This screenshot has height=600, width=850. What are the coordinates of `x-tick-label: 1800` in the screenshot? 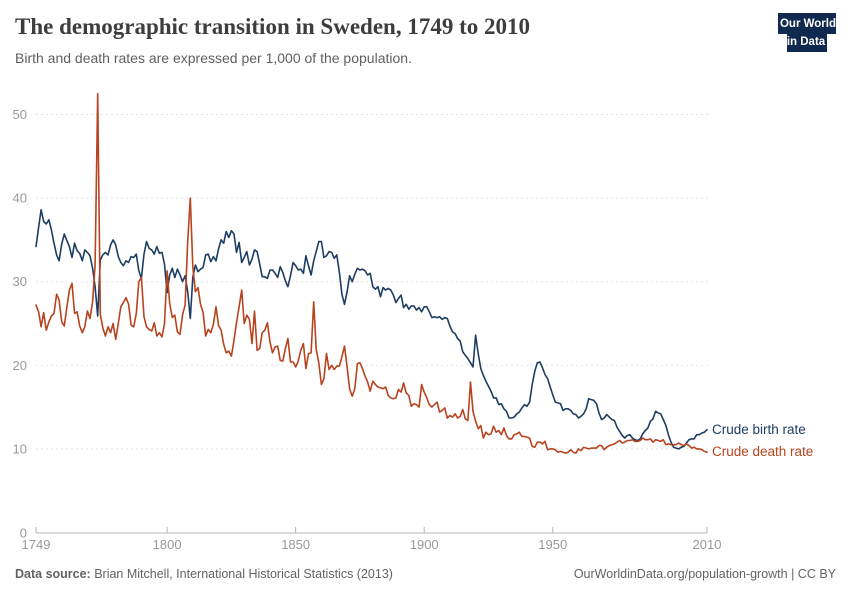 It's located at (167, 544).